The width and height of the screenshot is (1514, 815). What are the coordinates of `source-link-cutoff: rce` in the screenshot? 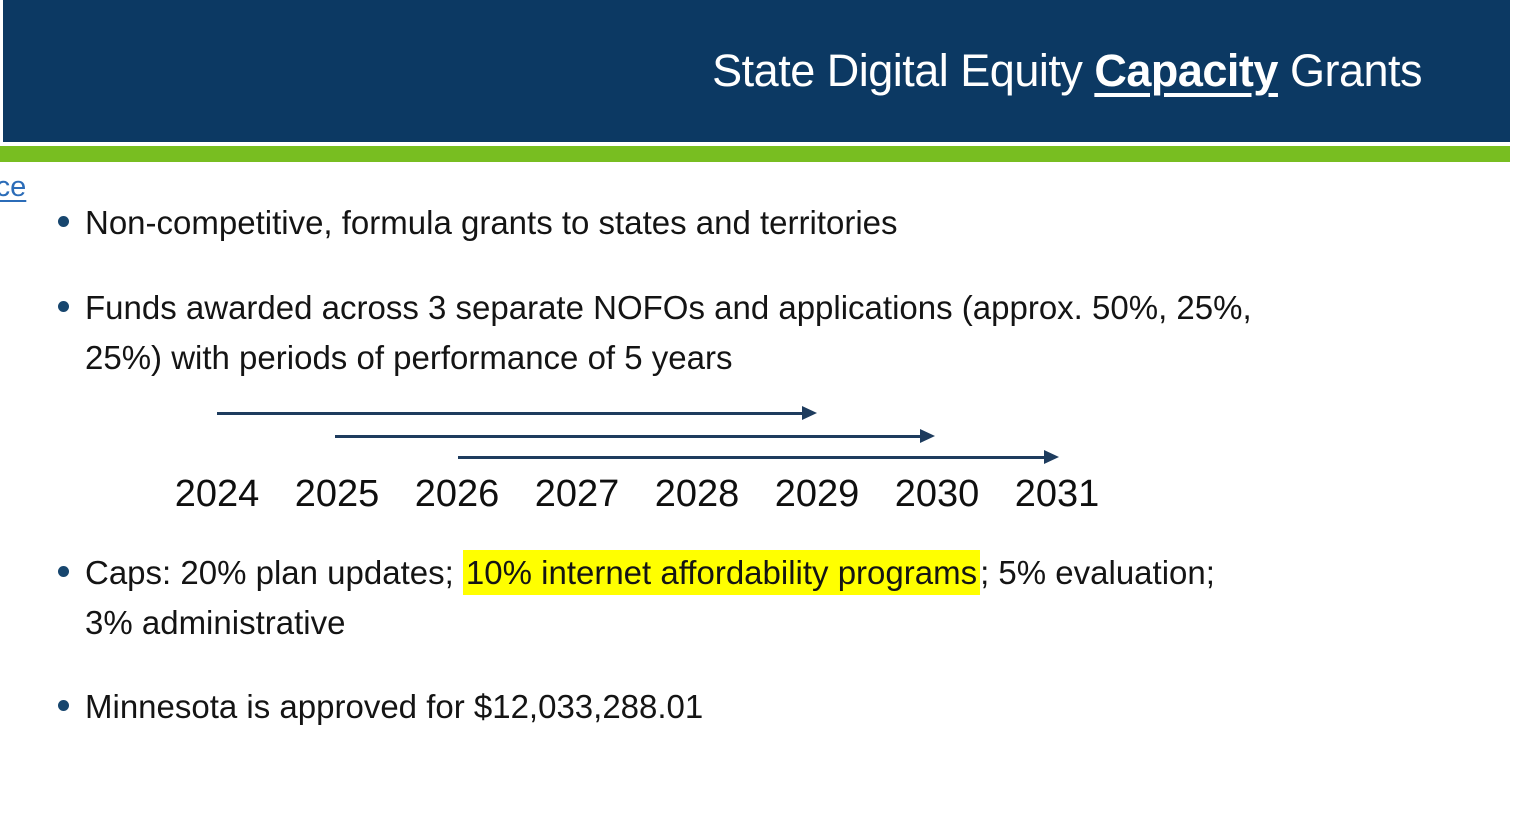 It's located at (13, 187).